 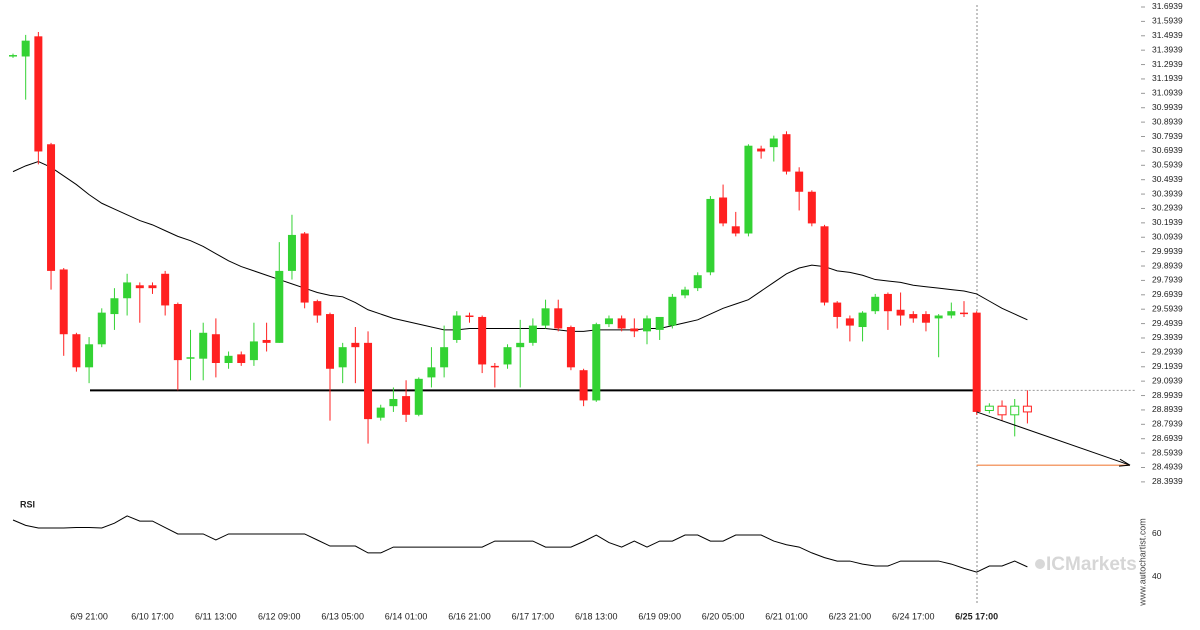 What do you see at coordinates (1167, 49) in the screenshot?
I see `y-tick-label: 31.3939` at bounding box center [1167, 49].